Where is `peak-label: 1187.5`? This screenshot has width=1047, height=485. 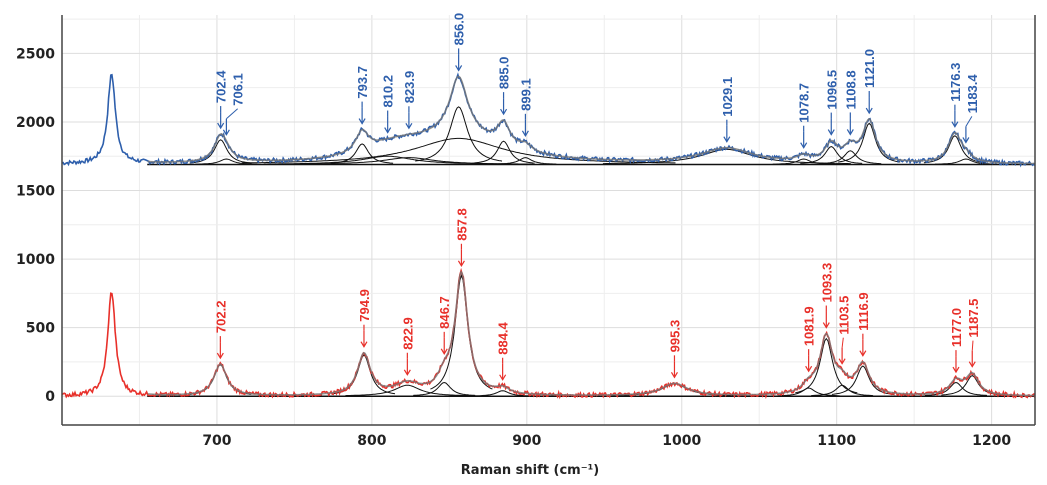
peak-label: 1187.5 is located at coordinates (973, 318).